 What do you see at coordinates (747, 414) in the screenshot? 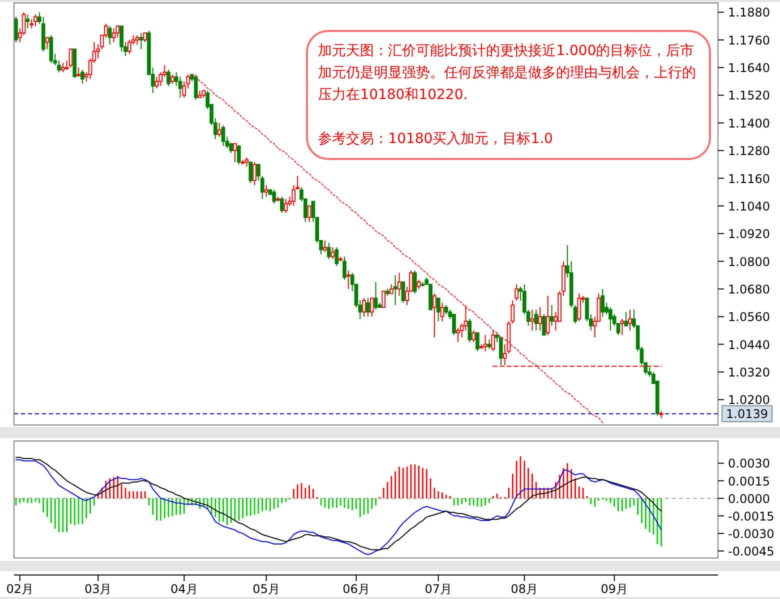
I see `ref-line-label: 1.0139` at bounding box center [747, 414].